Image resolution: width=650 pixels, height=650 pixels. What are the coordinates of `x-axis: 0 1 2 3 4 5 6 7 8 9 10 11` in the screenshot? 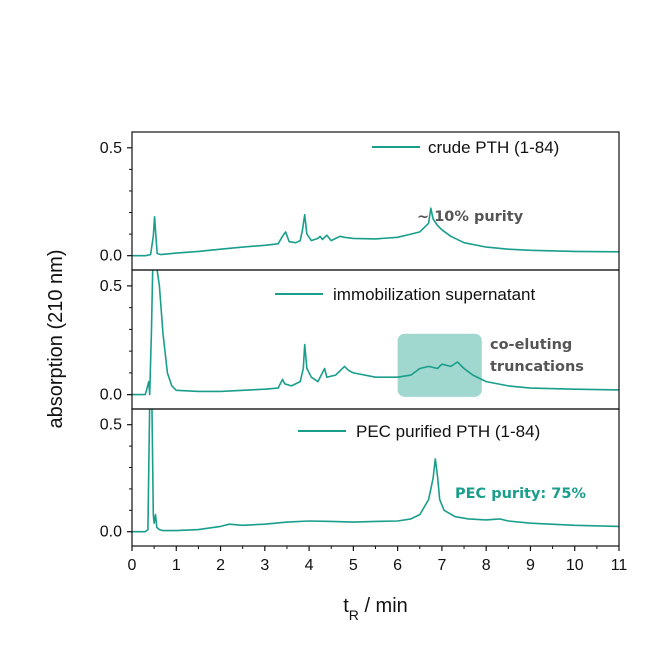 It's located at (378, 560).